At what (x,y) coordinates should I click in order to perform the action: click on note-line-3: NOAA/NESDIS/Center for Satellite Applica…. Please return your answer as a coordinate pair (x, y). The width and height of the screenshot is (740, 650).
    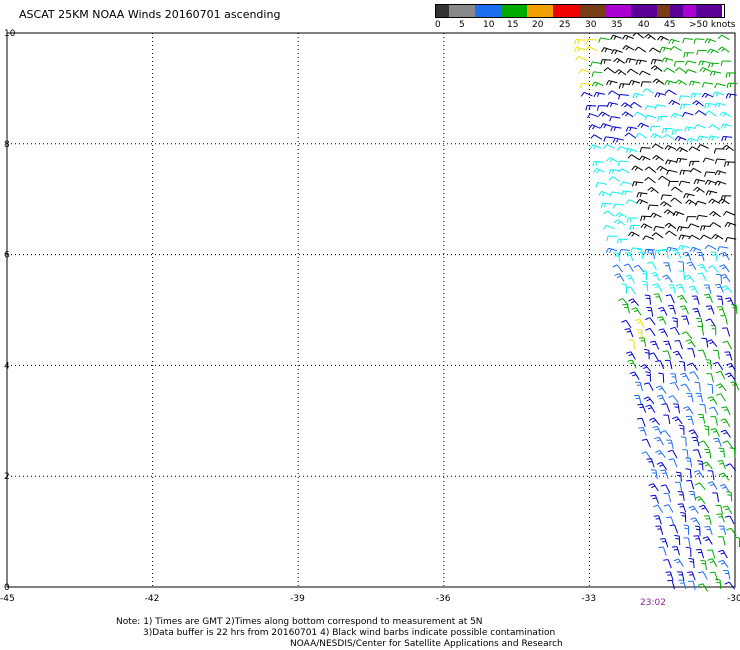
    Looking at the image, I should click on (426, 644).